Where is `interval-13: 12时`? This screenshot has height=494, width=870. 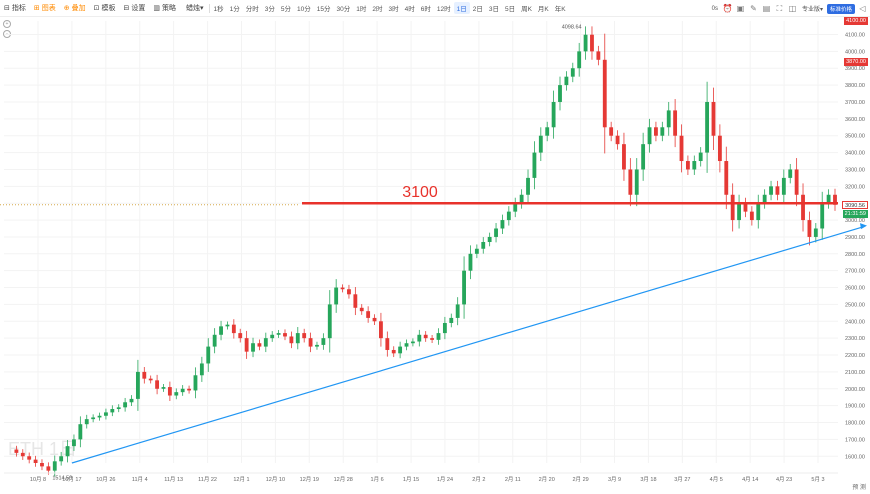 interval-13: 12时 is located at coordinates (443, 9).